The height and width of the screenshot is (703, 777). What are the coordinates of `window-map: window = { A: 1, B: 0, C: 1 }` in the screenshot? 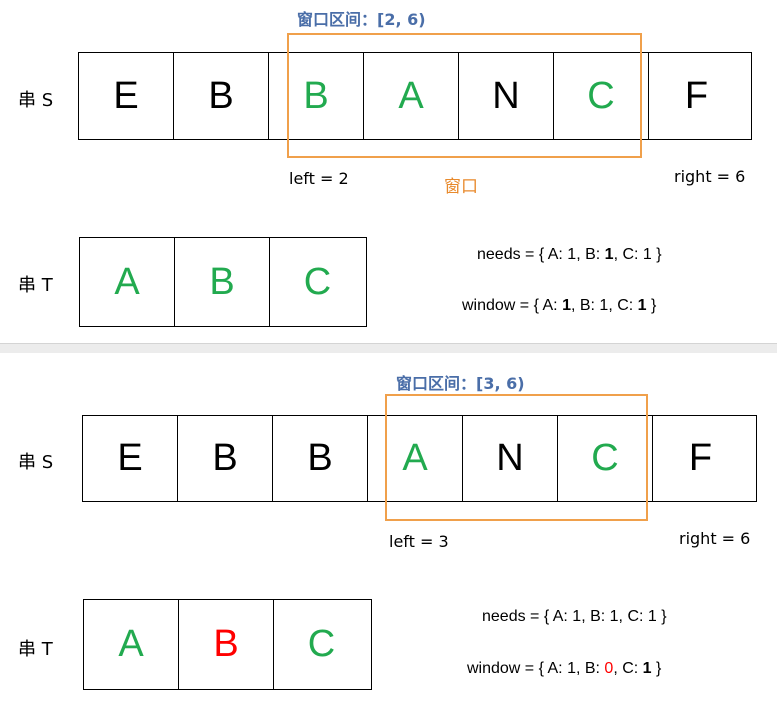 It's located at (564, 668).